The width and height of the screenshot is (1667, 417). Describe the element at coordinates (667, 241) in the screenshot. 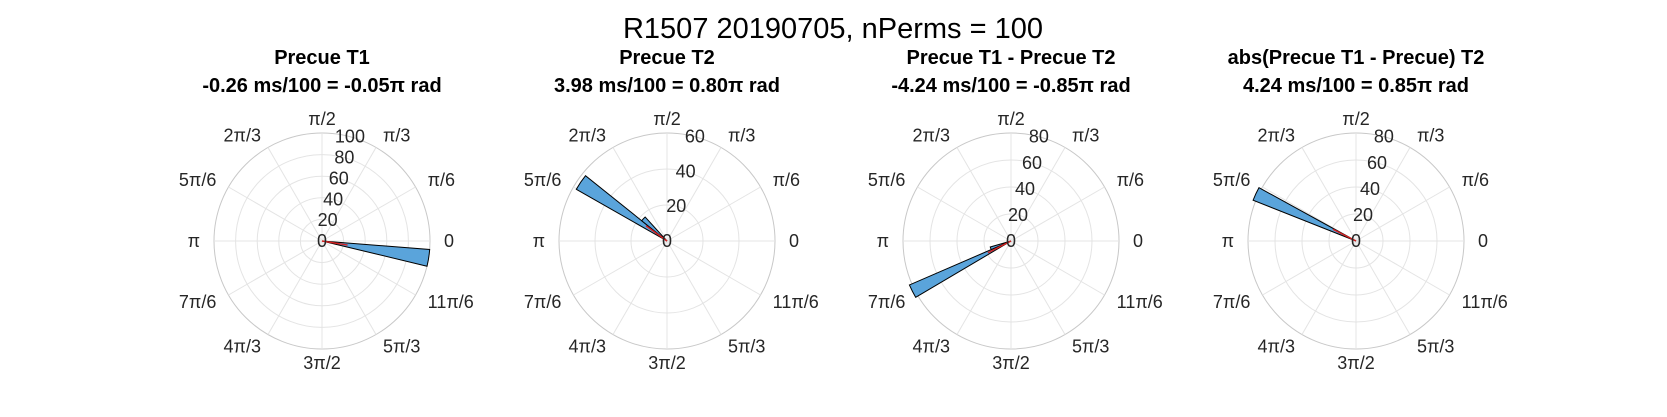

I see `plot-2-r-tick-label-0: 0` at that location.